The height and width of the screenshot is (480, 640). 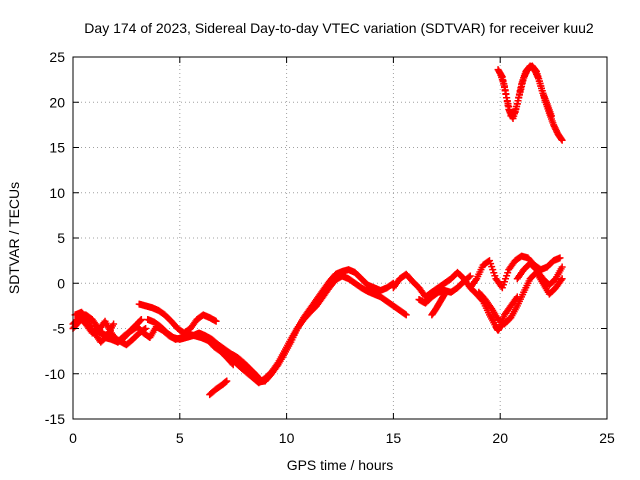 What do you see at coordinates (57, 148) in the screenshot?
I see `y-tick-label: 15` at bounding box center [57, 148].